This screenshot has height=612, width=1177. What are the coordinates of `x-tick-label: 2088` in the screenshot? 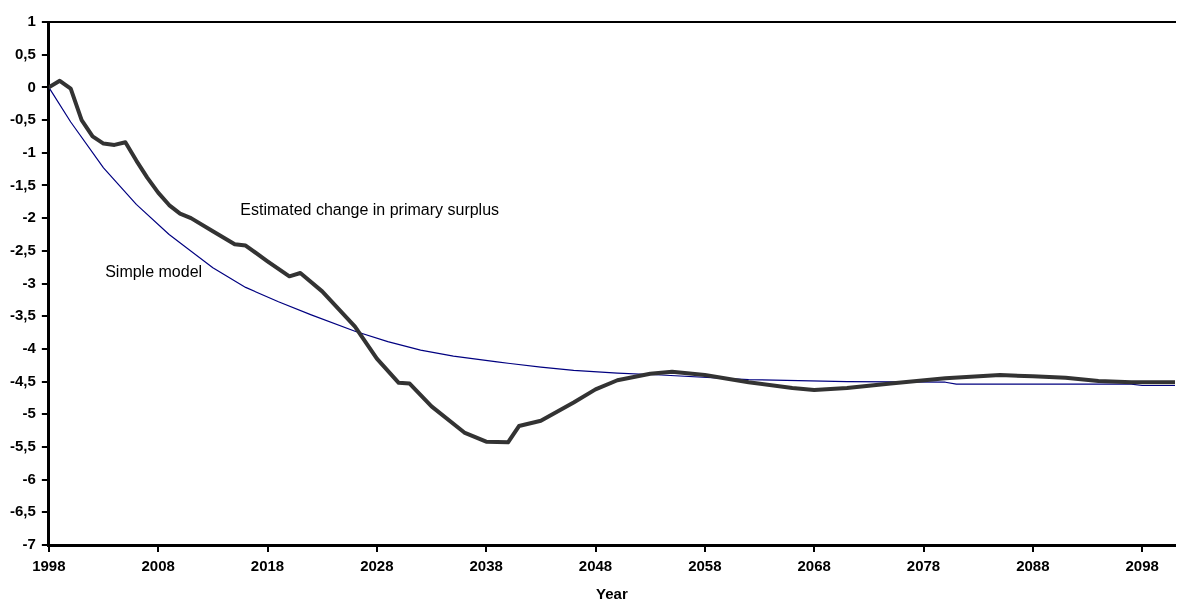 It's located at (1033, 566).